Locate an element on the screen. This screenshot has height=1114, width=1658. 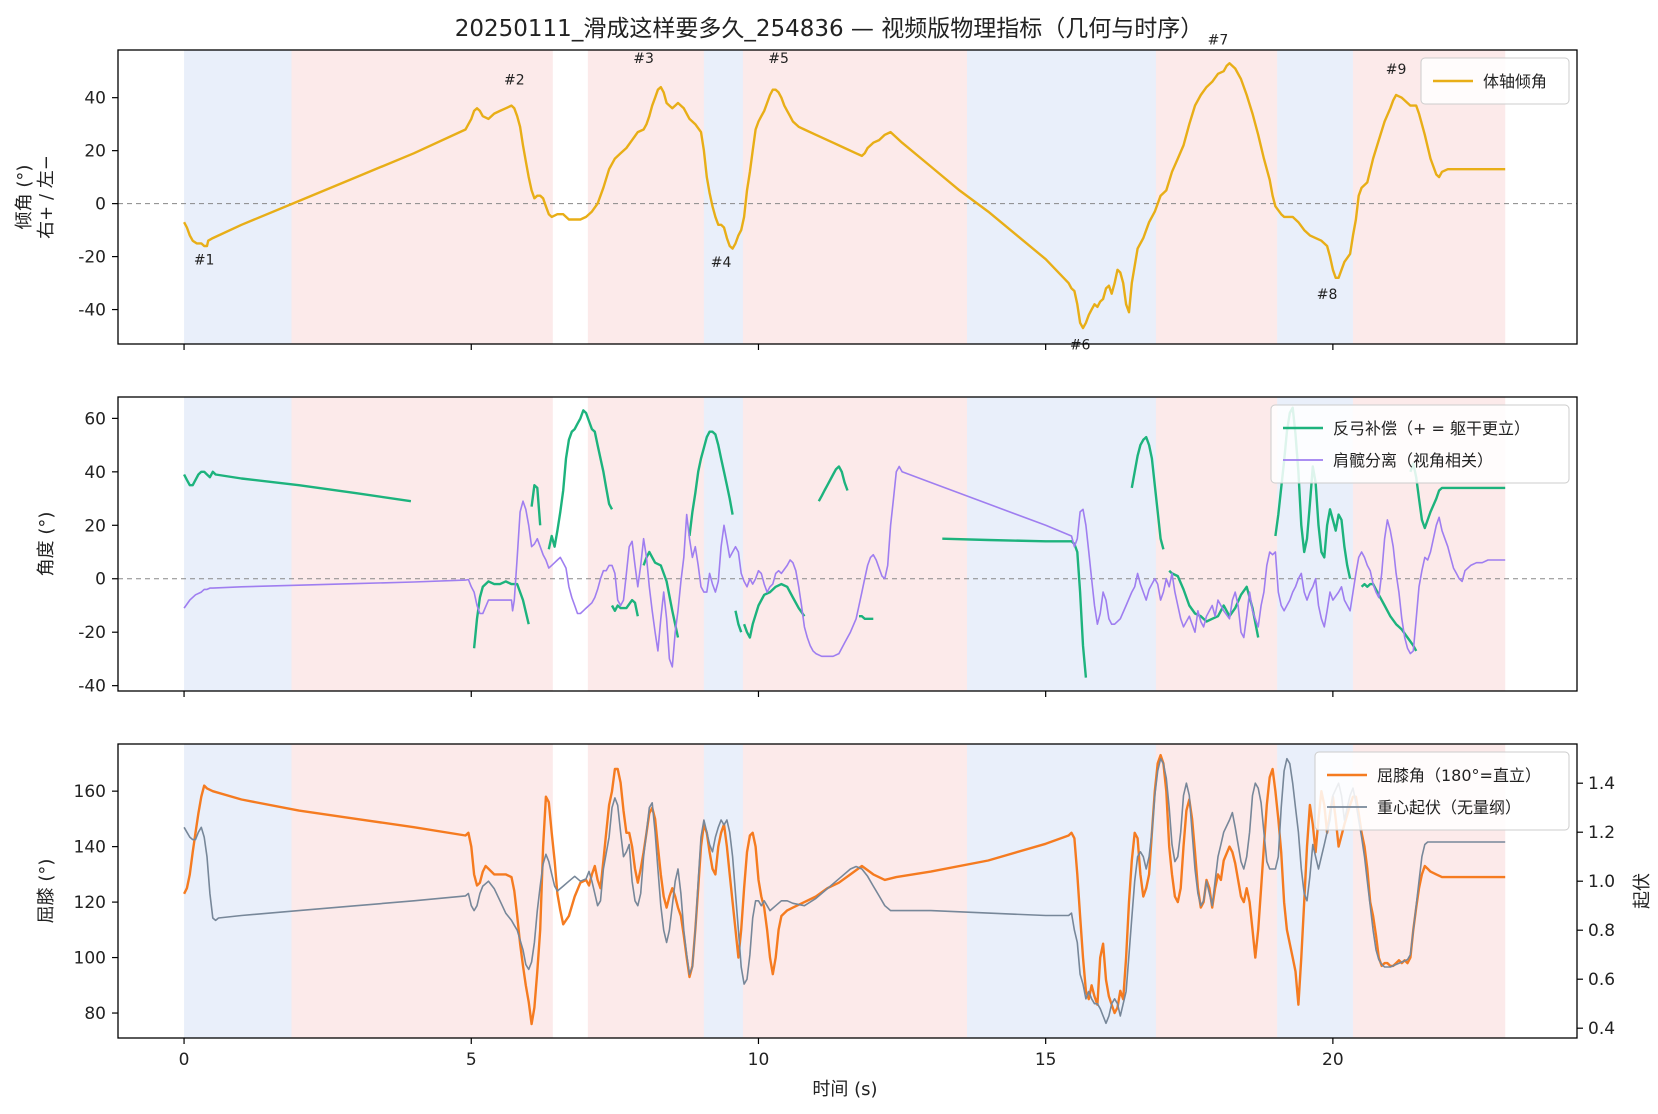
y-axis-label-line-2: 右+ / 左− is located at coordinates (46, 197).